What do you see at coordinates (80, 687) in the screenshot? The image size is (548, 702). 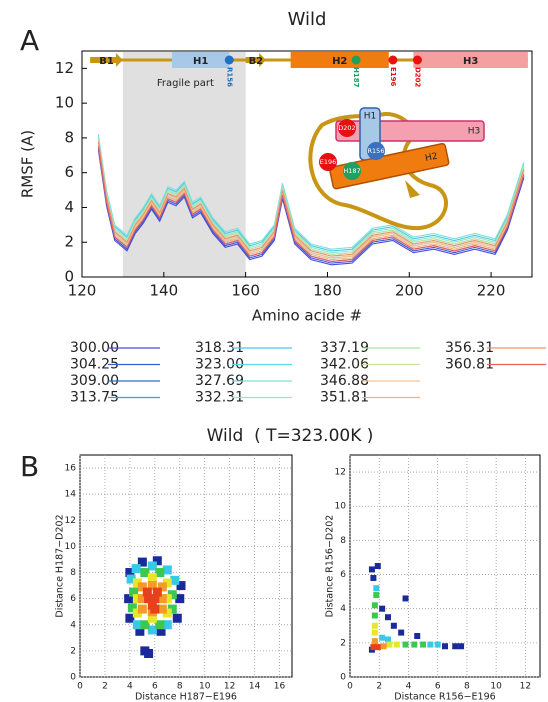 I see `x-tick-label: 0` at bounding box center [80, 687].